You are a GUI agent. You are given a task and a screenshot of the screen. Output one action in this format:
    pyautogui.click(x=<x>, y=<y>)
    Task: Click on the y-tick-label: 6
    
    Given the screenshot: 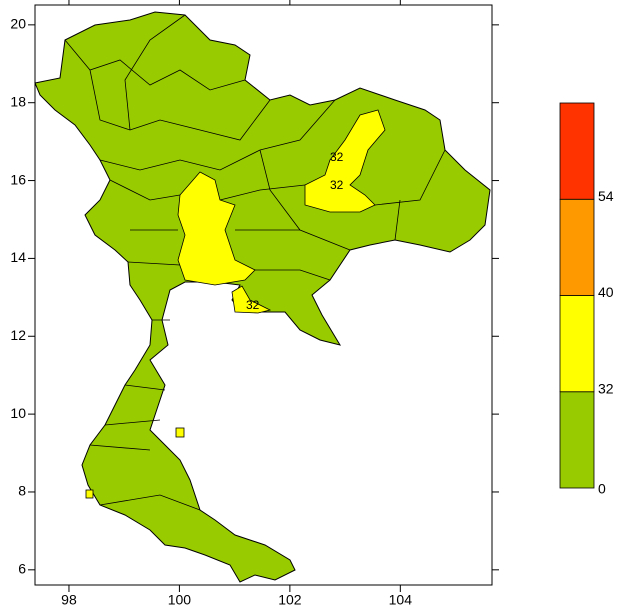 What is the action you would take?
    pyautogui.click(x=22, y=569)
    